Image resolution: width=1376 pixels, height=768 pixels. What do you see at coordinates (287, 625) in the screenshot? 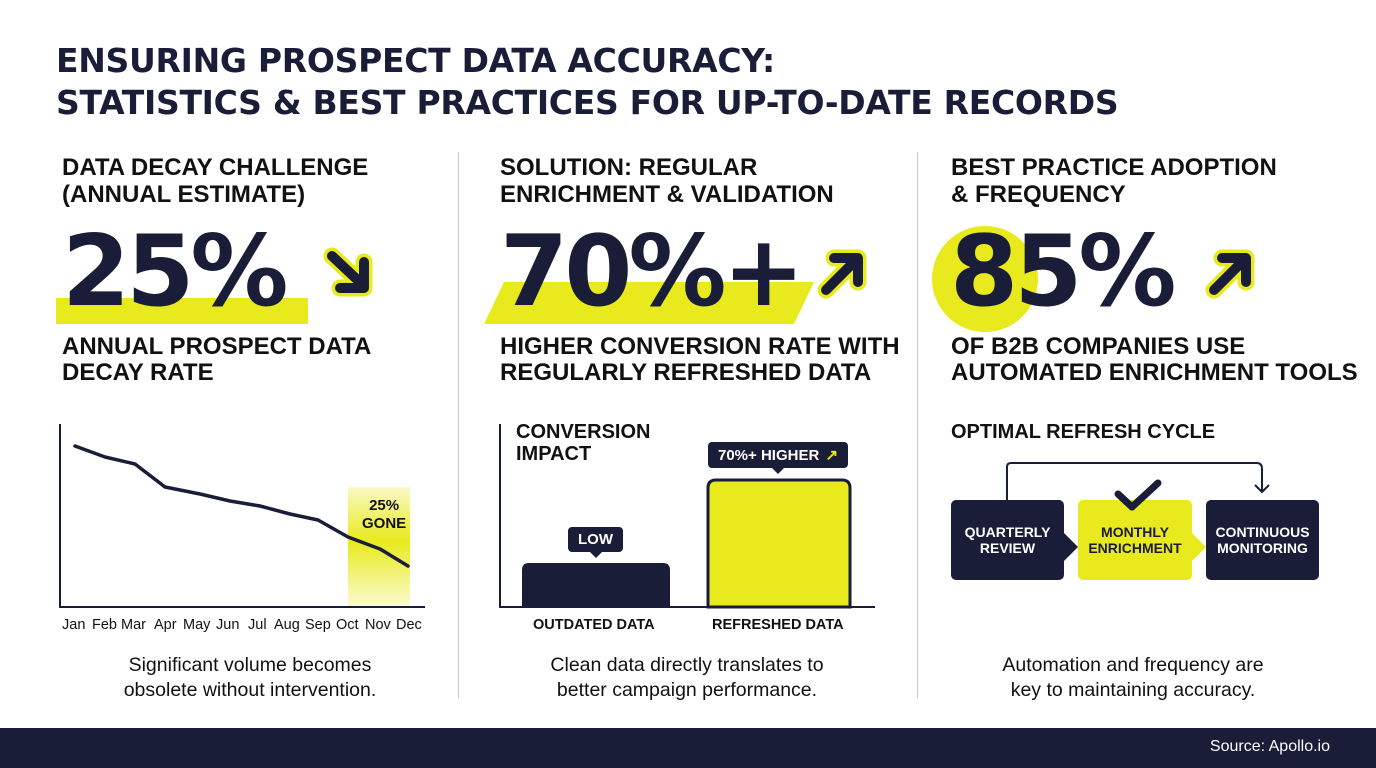
I see `month-label: Aug` at bounding box center [287, 625].